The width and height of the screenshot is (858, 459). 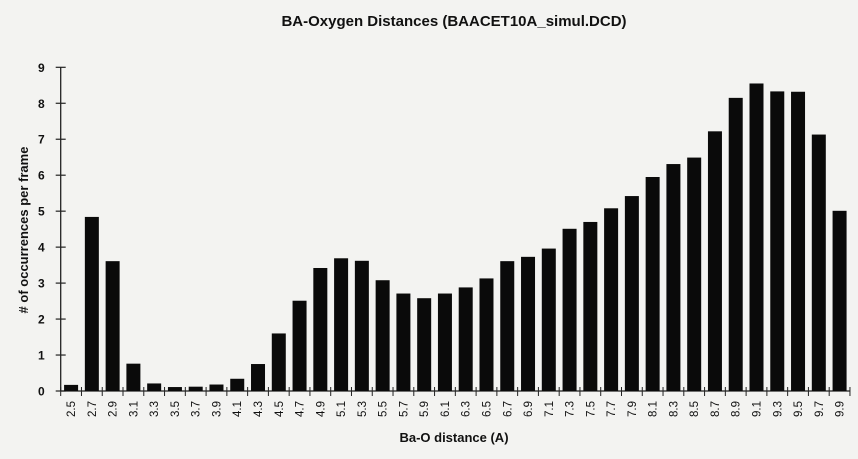 I want to click on x-tick-label: 3.7, so click(x=197, y=409).